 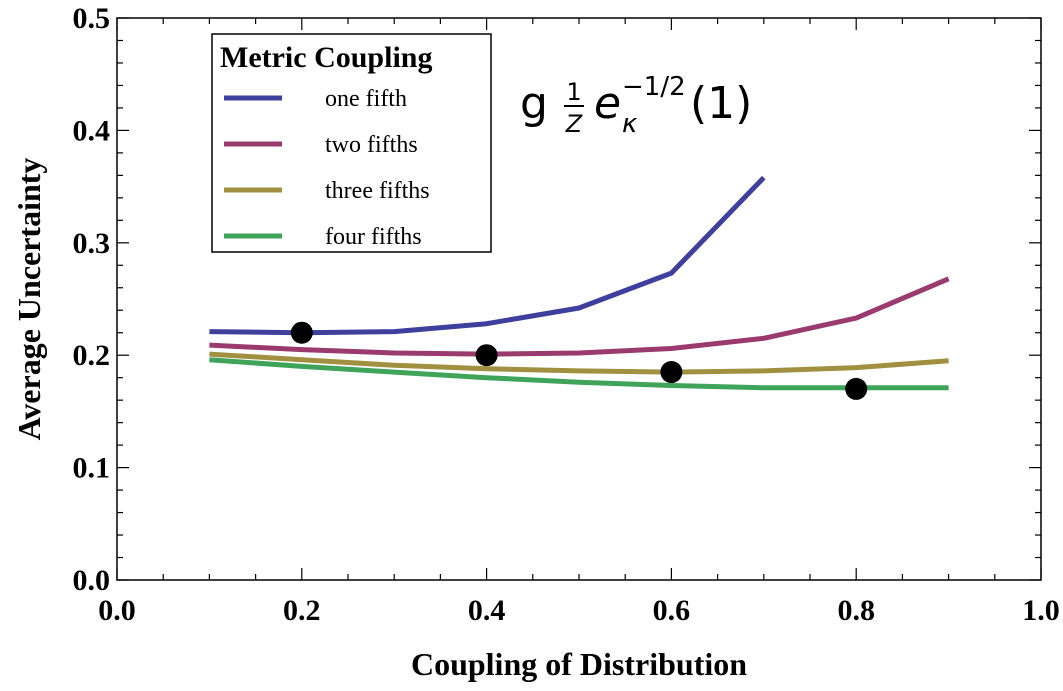 What do you see at coordinates (579, 610) in the screenshot?
I see `x-tick-labels: 0.0 0.2 0.4 0.6 0.8 1.0` at bounding box center [579, 610].